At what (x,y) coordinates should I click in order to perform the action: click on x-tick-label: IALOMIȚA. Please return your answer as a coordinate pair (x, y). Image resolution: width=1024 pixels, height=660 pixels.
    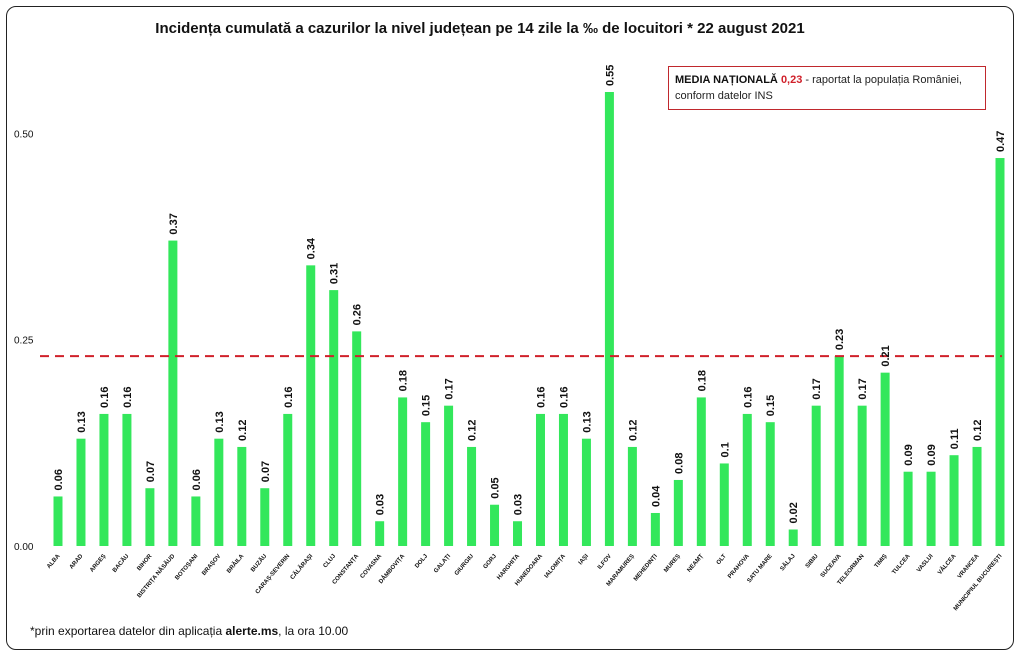
    Looking at the image, I should click on (556, 566).